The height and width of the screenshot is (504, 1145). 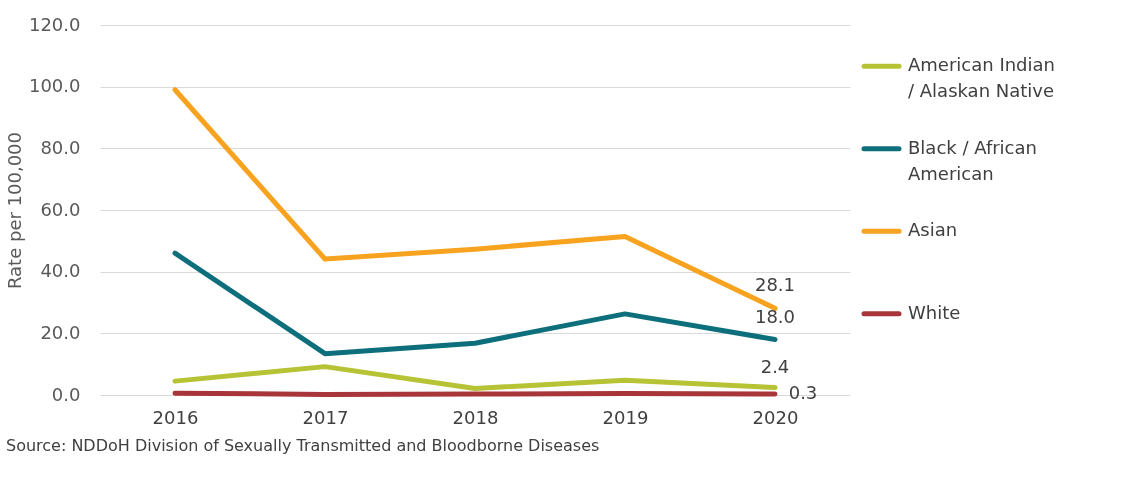 What do you see at coordinates (475, 417) in the screenshot?
I see `x-tick-label: 2018` at bounding box center [475, 417].